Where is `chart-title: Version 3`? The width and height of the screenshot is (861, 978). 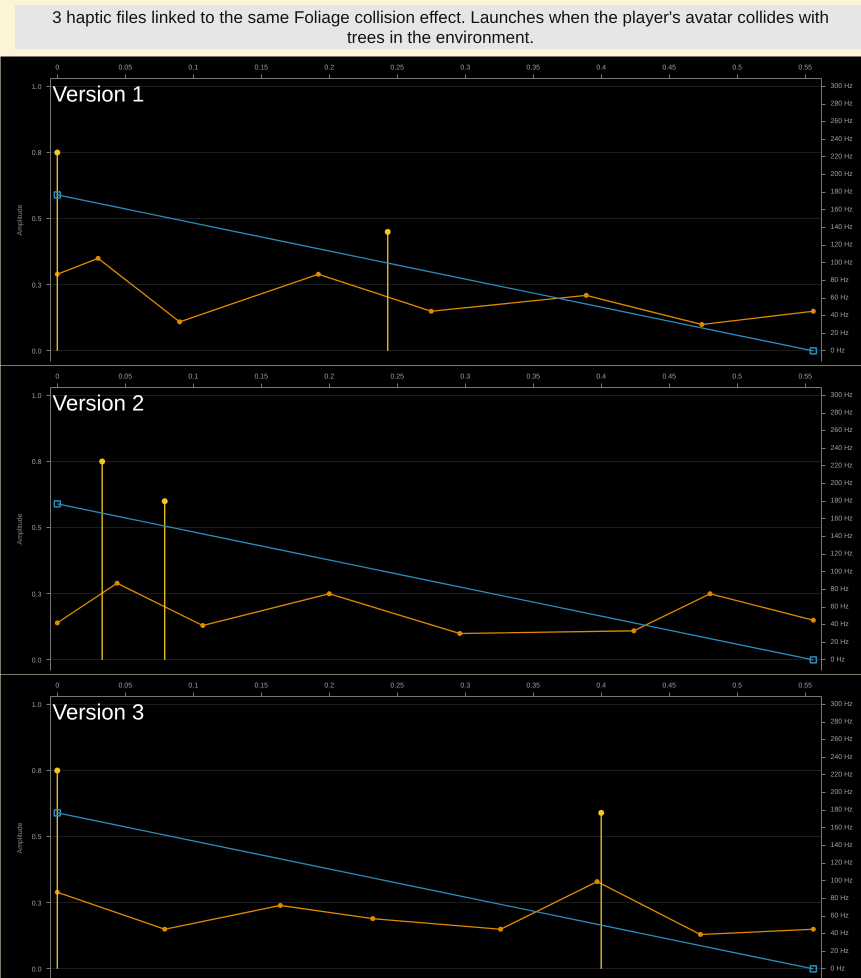
chart-title: Version 3 is located at coordinates (98, 712).